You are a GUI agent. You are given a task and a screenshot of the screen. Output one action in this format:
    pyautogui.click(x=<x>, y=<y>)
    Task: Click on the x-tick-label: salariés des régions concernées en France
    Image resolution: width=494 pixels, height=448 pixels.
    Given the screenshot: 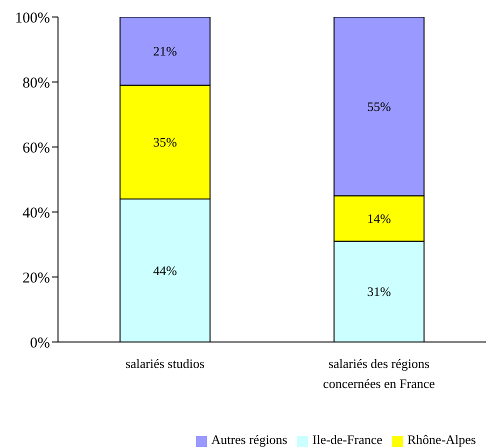 What is the action you would take?
    pyautogui.click(x=379, y=373)
    